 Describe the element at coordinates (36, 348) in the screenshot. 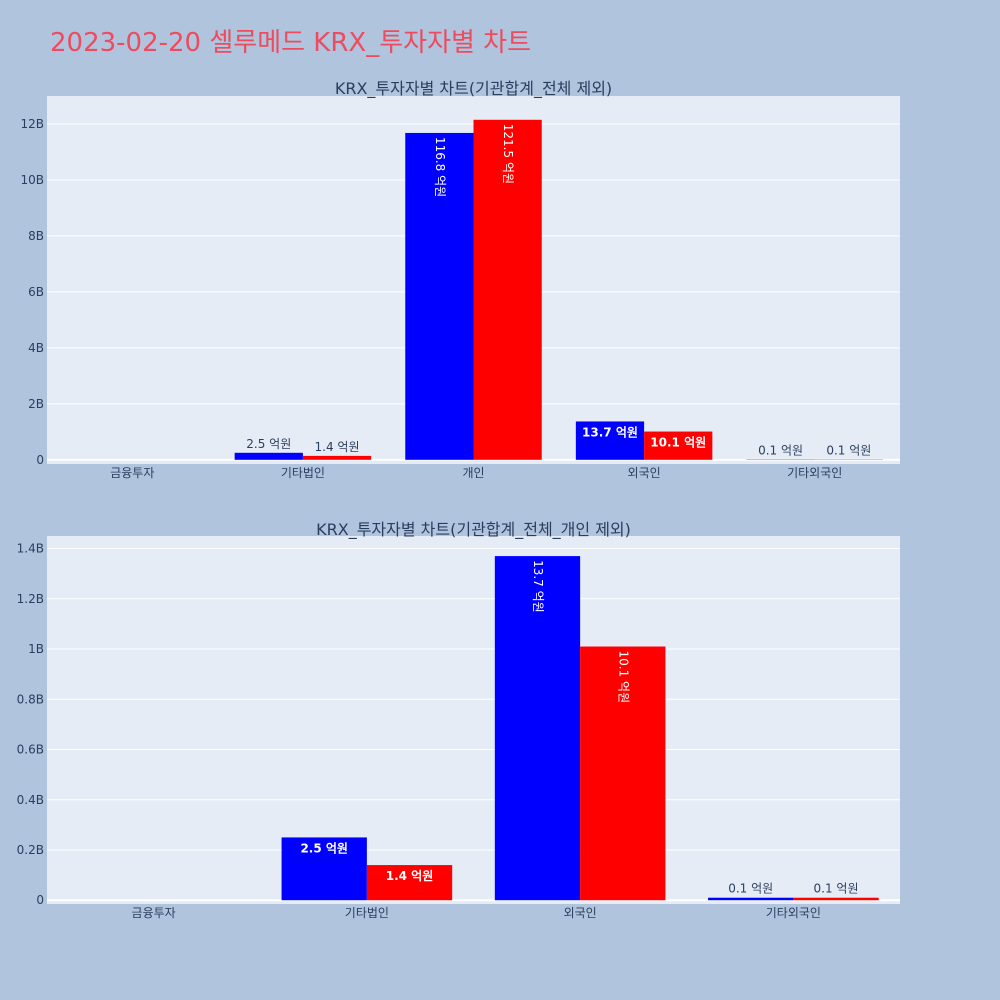

I see `y-tick-label: 4B` at that location.